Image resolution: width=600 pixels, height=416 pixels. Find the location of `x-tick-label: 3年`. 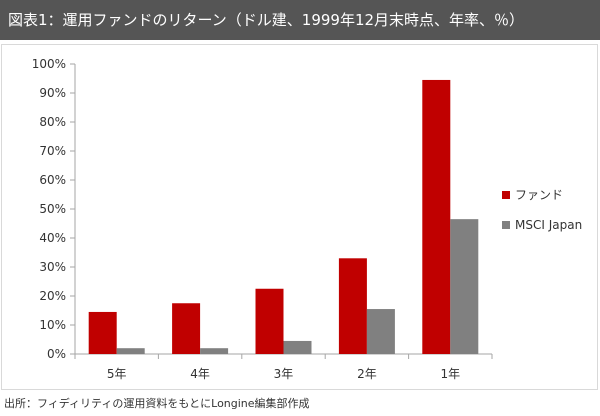

x-tick-label: 3年 is located at coordinates (284, 374).